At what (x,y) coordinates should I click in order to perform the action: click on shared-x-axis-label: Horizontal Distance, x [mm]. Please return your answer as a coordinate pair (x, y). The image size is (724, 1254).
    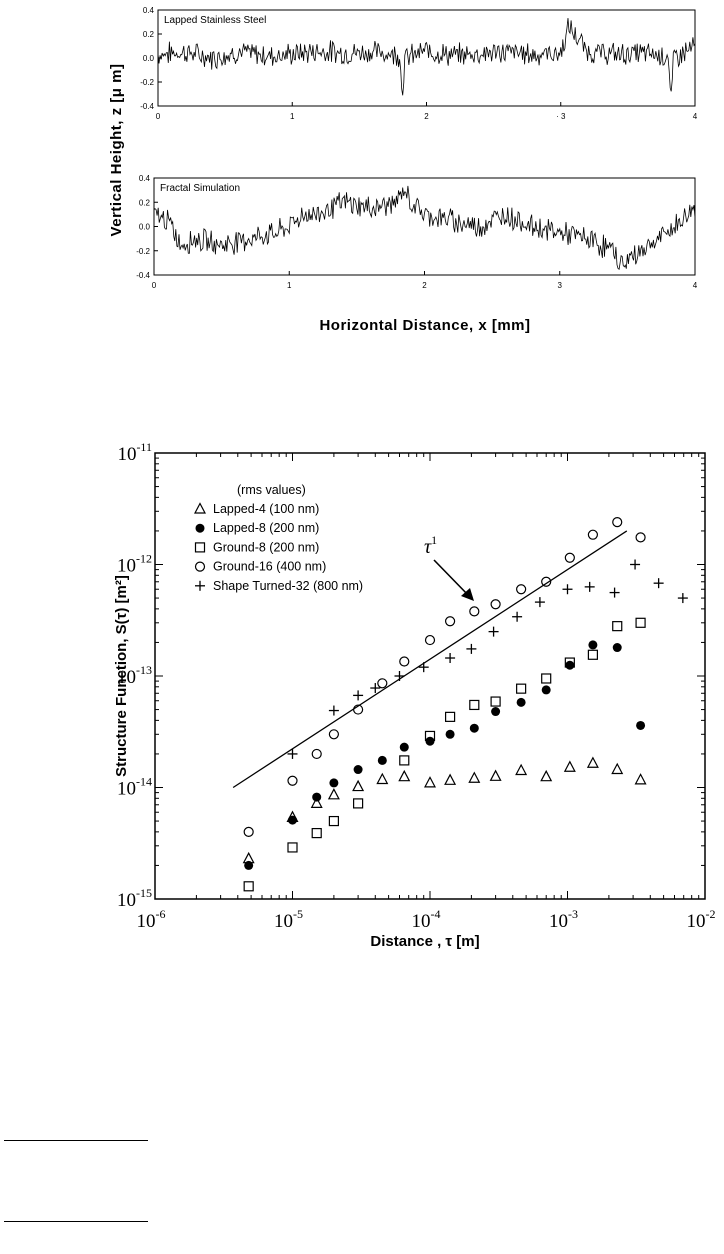
    Looking at the image, I should click on (424, 325).